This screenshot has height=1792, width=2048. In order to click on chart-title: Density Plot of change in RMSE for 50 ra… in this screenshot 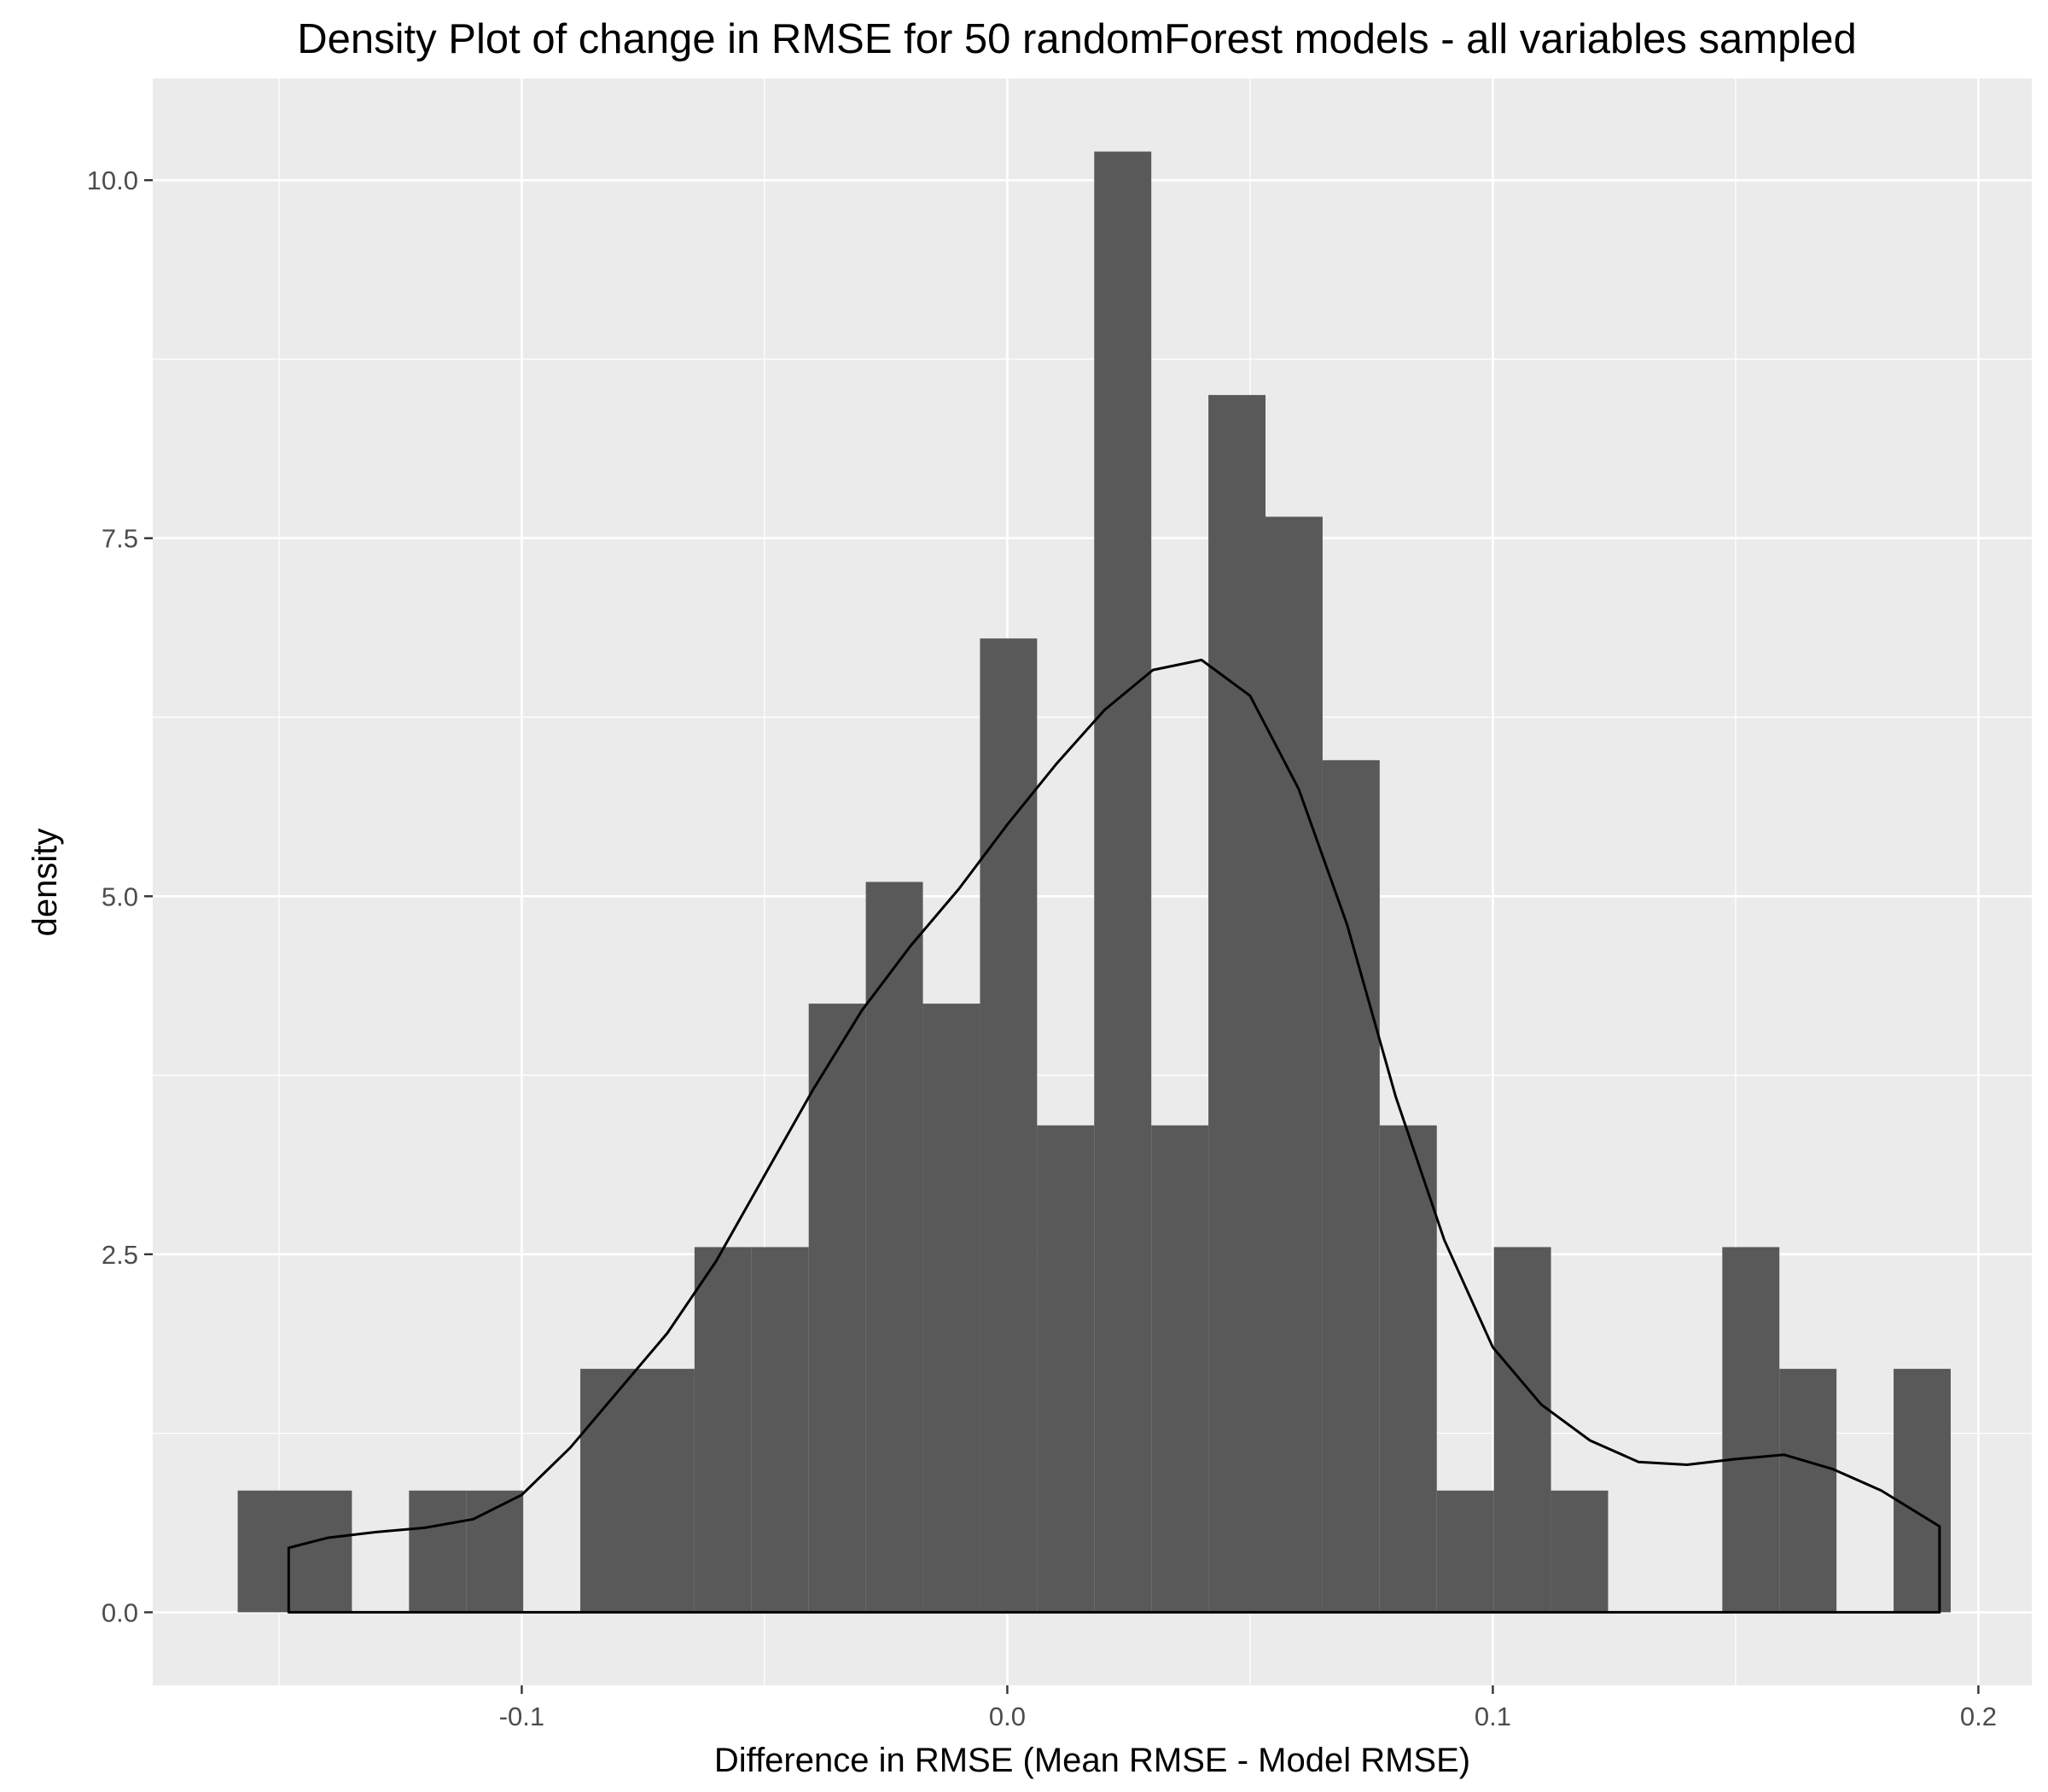, I will do `click(1076, 39)`.